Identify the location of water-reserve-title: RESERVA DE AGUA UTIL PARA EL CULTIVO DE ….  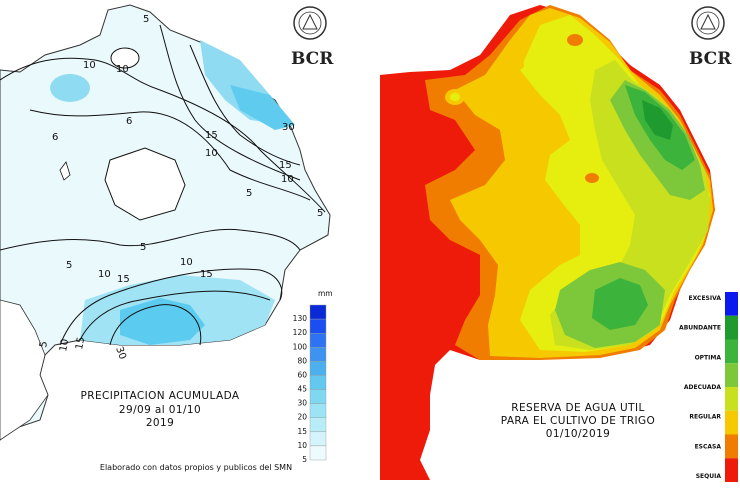
(578, 421).